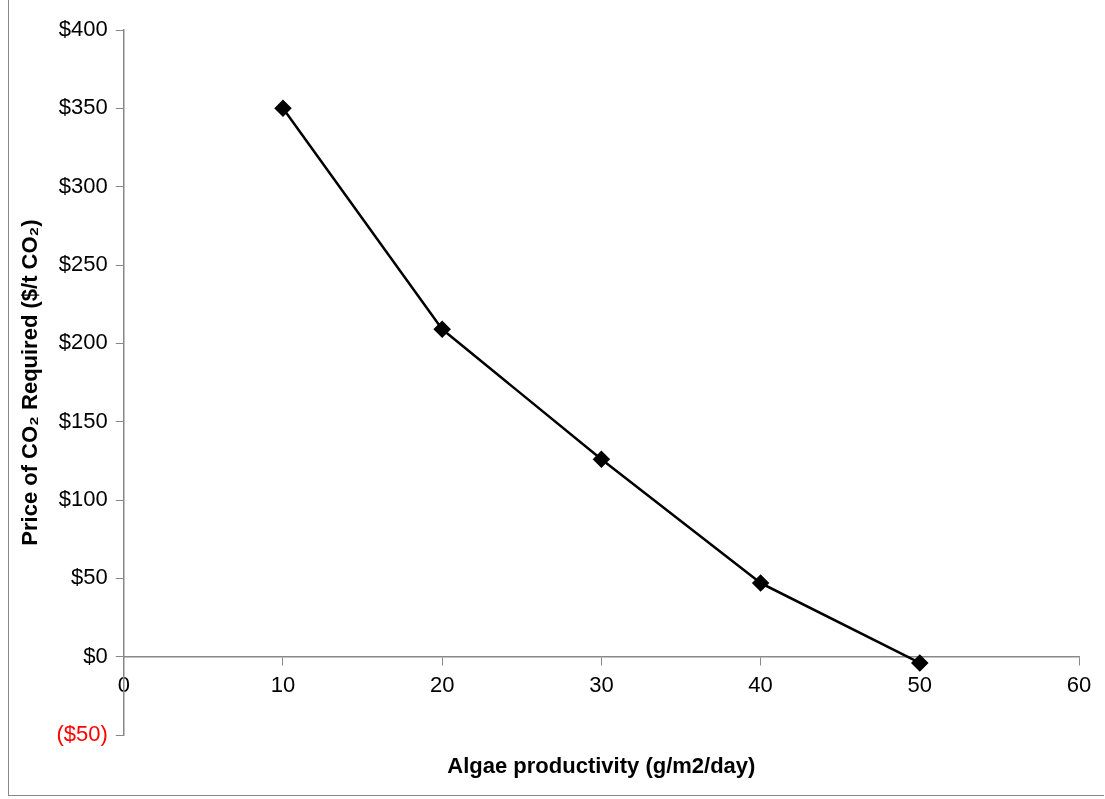 The width and height of the screenshot is (1105, 799). Describe the element at coordinates (601, 766) in the screenshot. I see `x-axis-title: Algae productivity (g/m2/day)` at that location.